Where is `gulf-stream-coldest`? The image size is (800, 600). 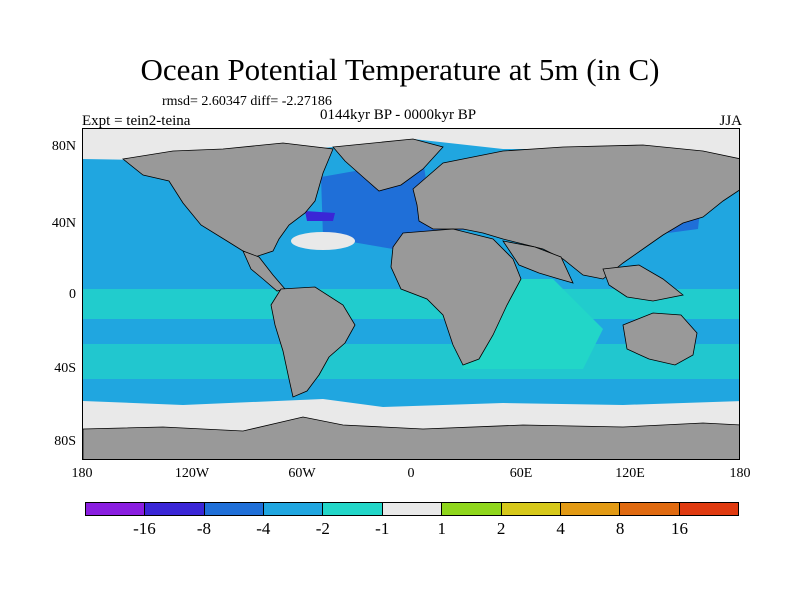 gulf-stream-coldest is located at coordinates (320, 216).